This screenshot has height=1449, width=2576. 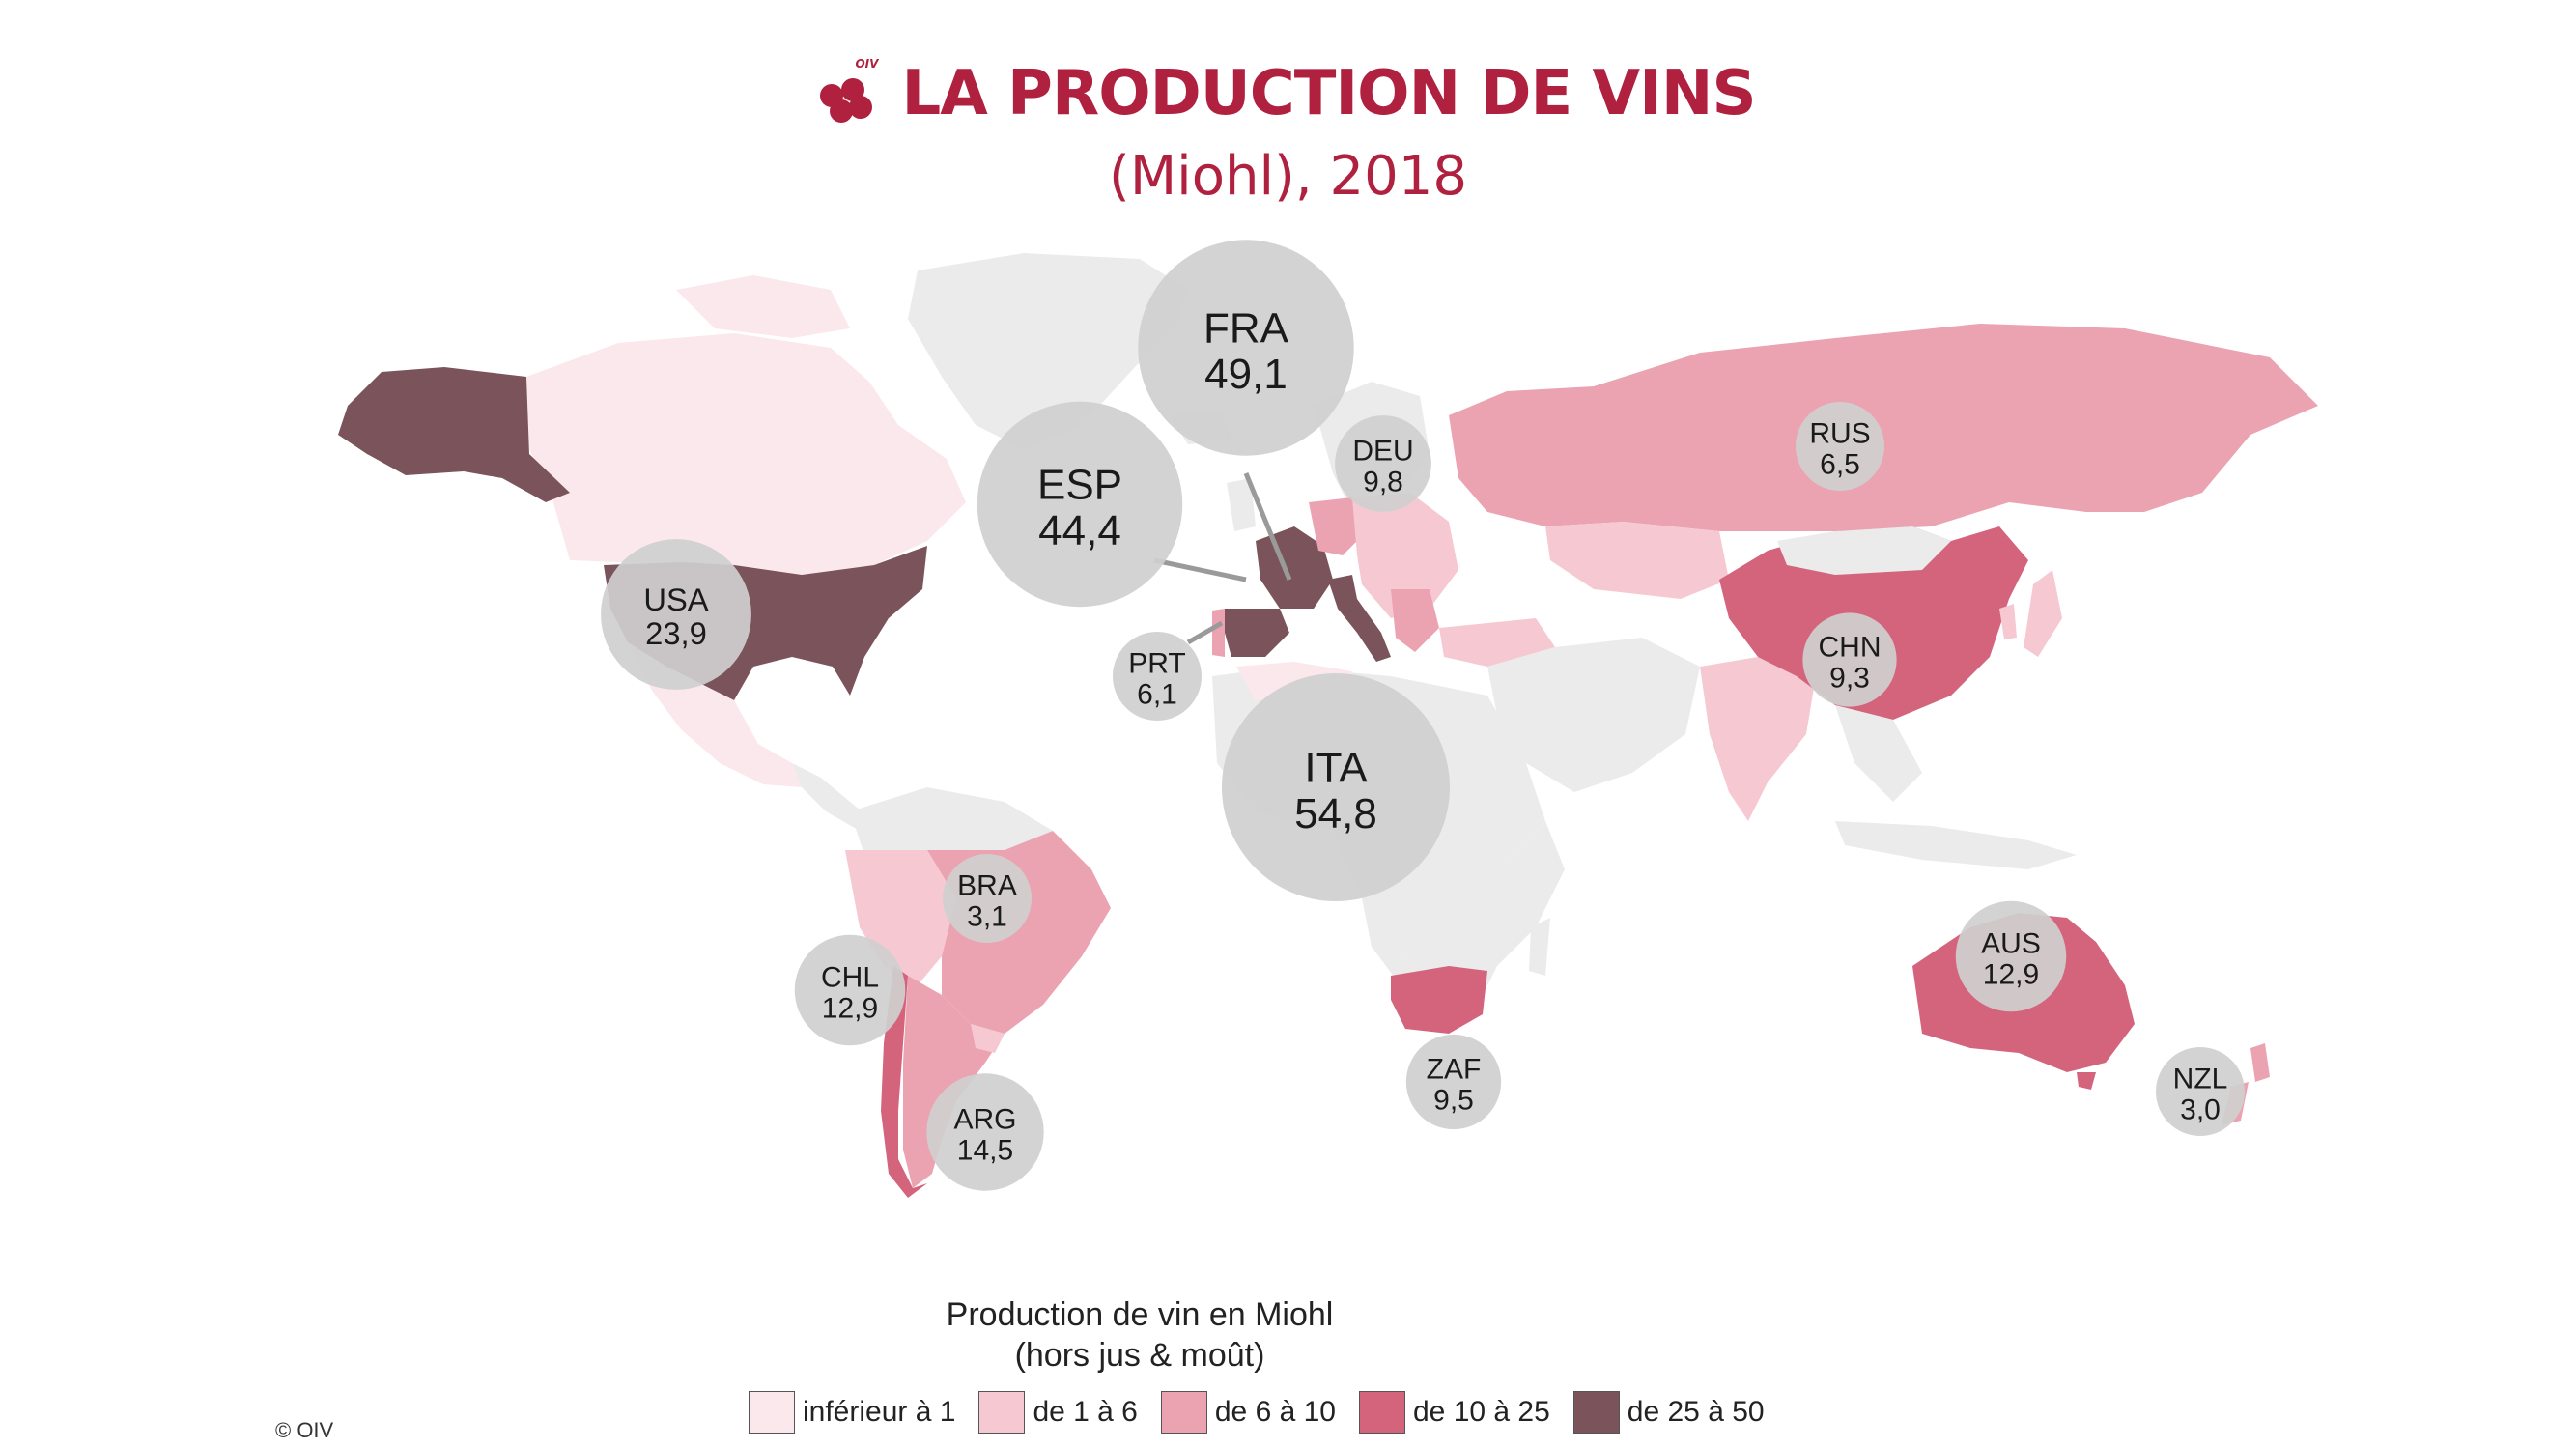 What do you see at coordinates (1840, 465) in the screenshot?
I see `bubble-value-rus: 6,5` at bounding box center [1840, 465].